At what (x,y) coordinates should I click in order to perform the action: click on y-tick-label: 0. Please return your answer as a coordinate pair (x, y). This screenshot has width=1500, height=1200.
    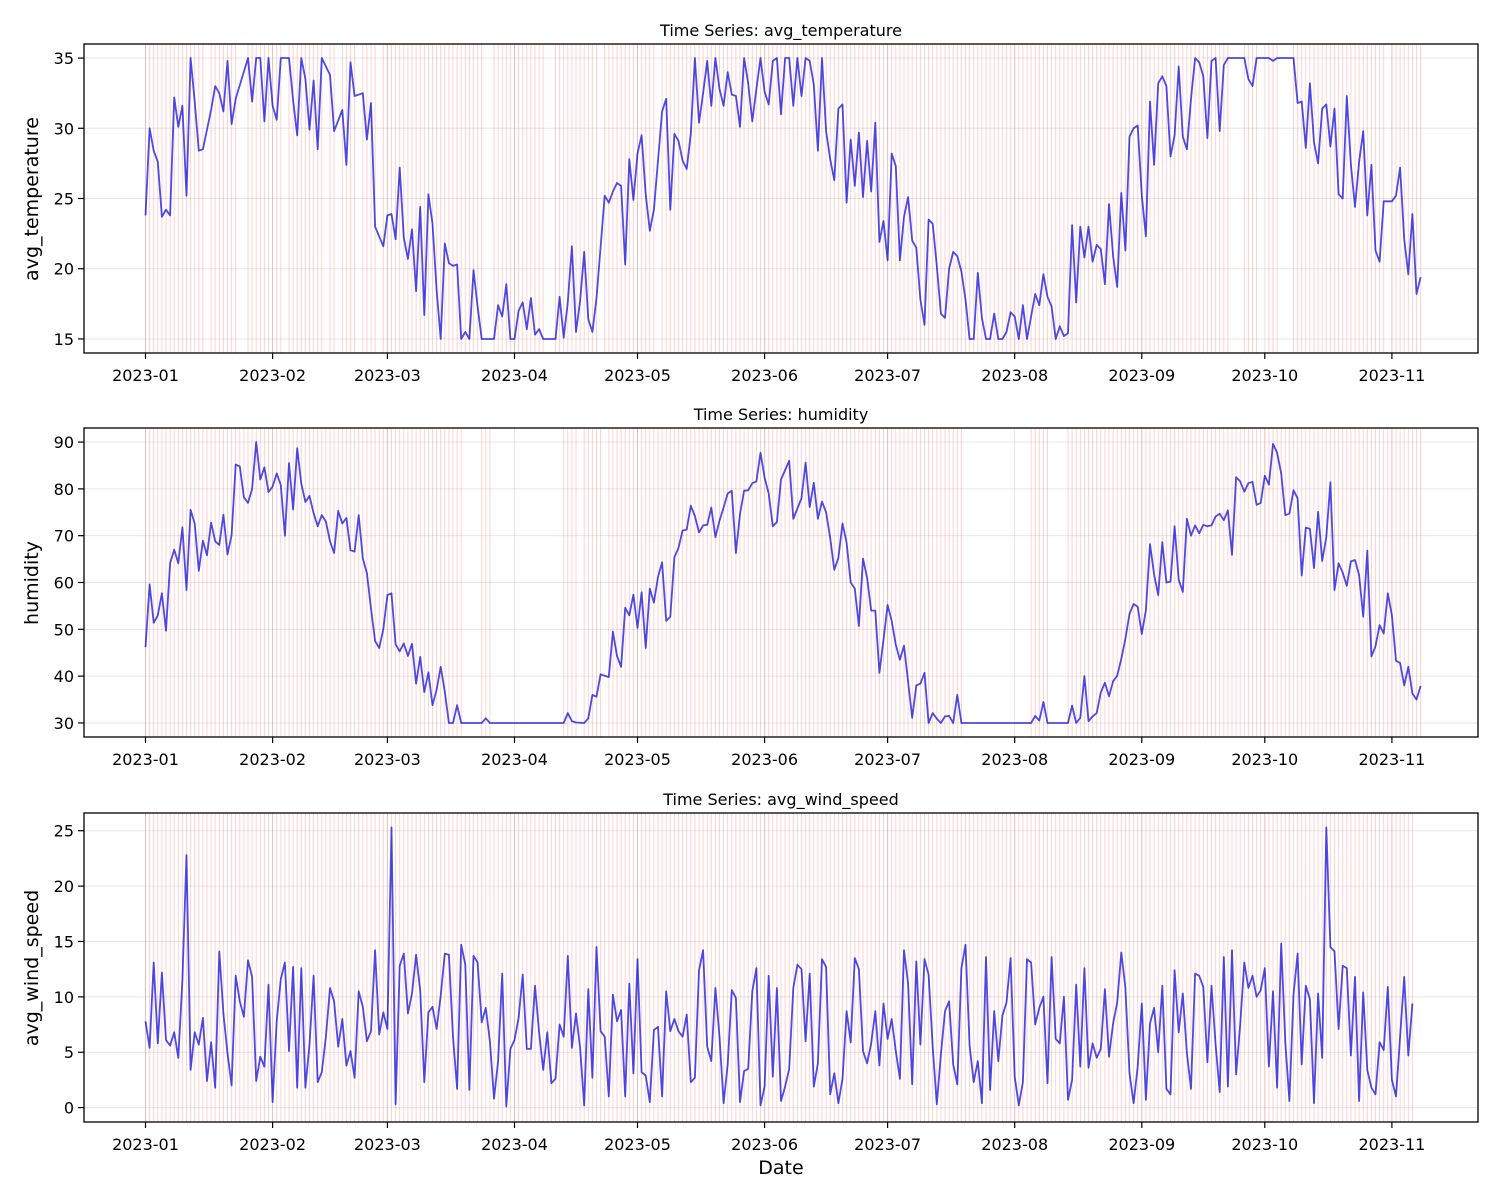
    Looking at the image, I should click on (69, 1108).